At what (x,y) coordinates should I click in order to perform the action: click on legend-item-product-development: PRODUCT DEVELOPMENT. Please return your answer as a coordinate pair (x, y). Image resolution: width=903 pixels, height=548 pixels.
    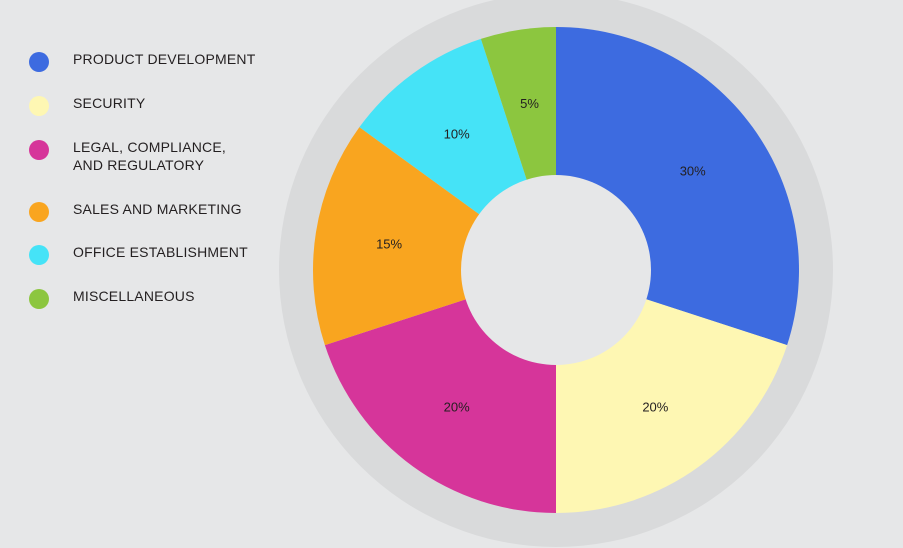
    Looking at the image, I should click on (142, 61).